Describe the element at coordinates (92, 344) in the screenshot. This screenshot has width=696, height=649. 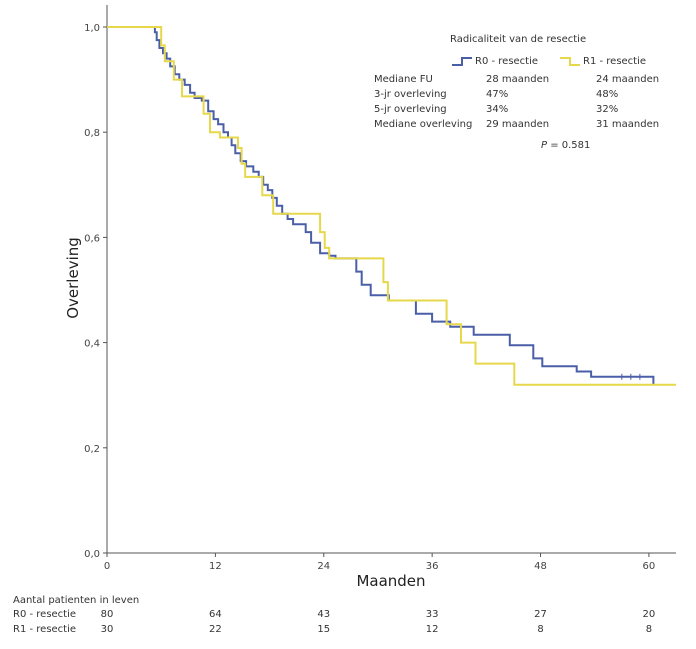
I see `y-tick-label: 0,4` at that location.